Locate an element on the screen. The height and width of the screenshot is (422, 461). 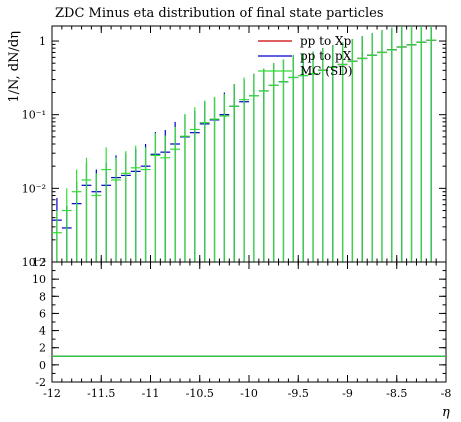
x-tick-label: -10 is located at coordinates (249, 393).